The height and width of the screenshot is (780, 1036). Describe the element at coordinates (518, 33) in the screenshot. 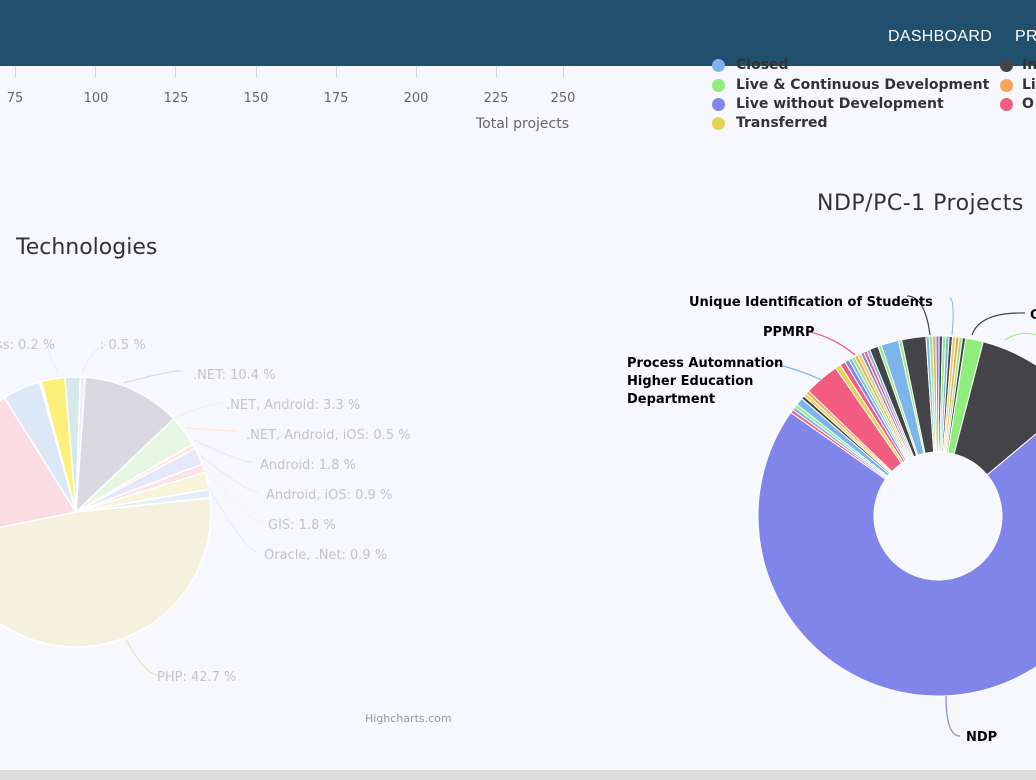

I see `navbar: DASHBOARD PR` at that location.